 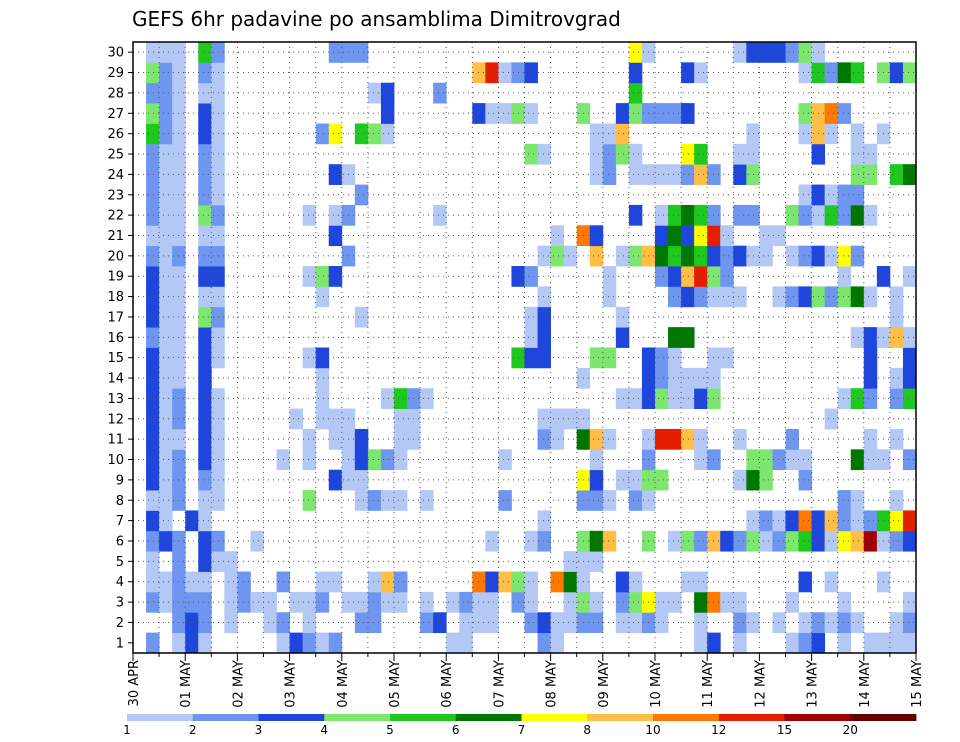 I want to click on colorbar-segment, so click(x=817, y=717).